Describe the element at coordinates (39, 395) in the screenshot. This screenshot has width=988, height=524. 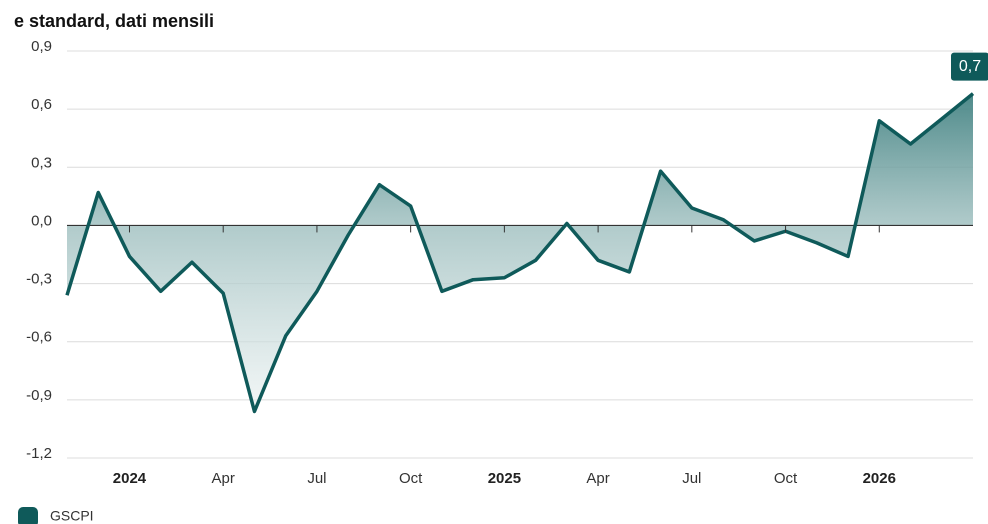
I see `y-tick-label: -0,9` at that location.